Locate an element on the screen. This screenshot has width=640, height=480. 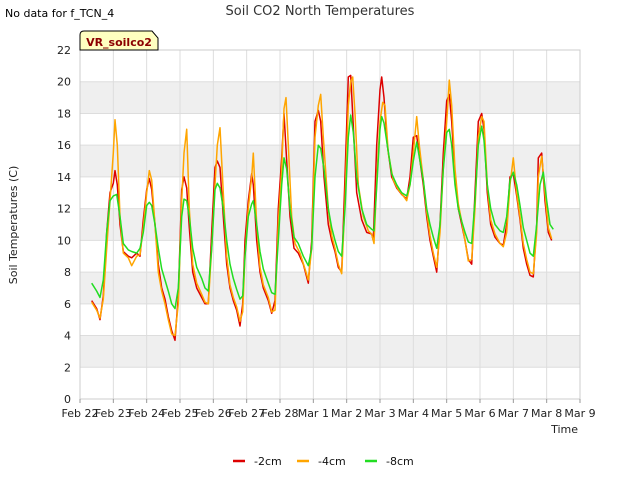
legend: -2cm -4cm -8cm is located at coordinates (323, 461).